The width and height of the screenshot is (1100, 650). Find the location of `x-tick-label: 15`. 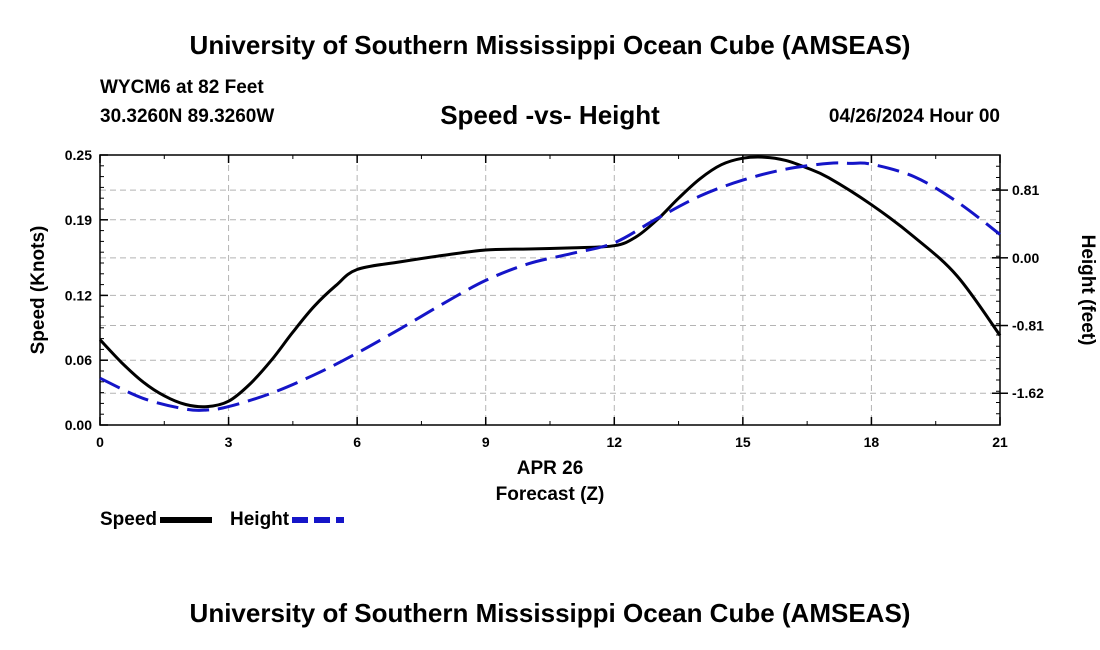

x-tick-label: 15 is located at coordinates (743, 442).